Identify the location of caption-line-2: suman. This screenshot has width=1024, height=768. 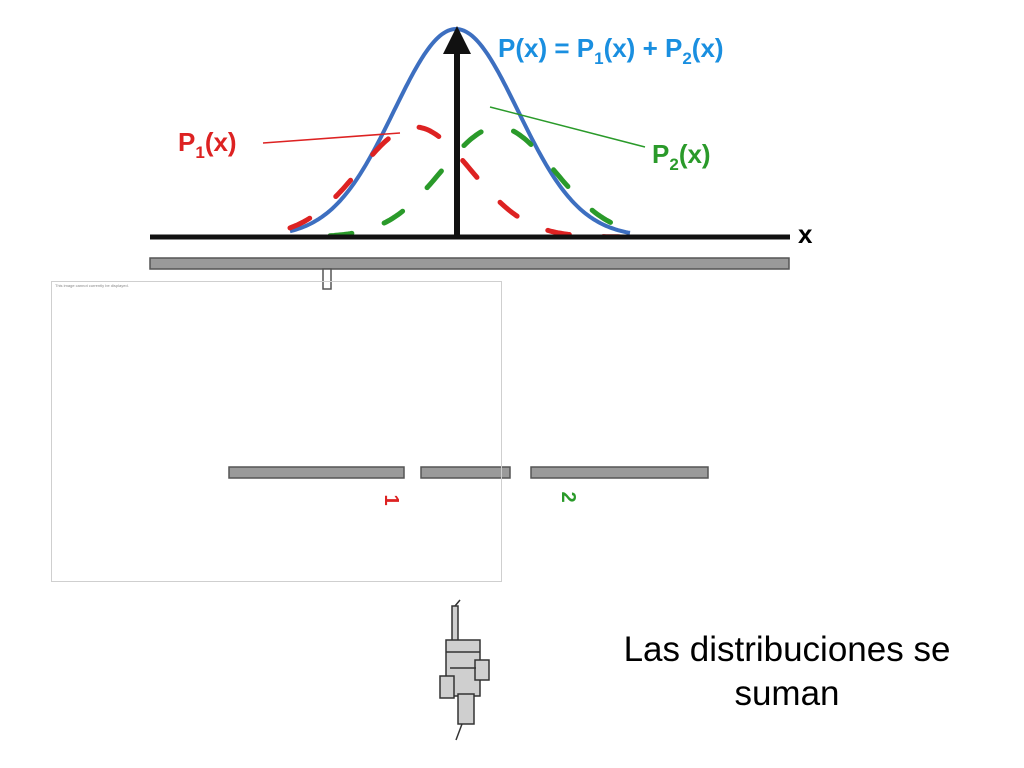
(787, 693).